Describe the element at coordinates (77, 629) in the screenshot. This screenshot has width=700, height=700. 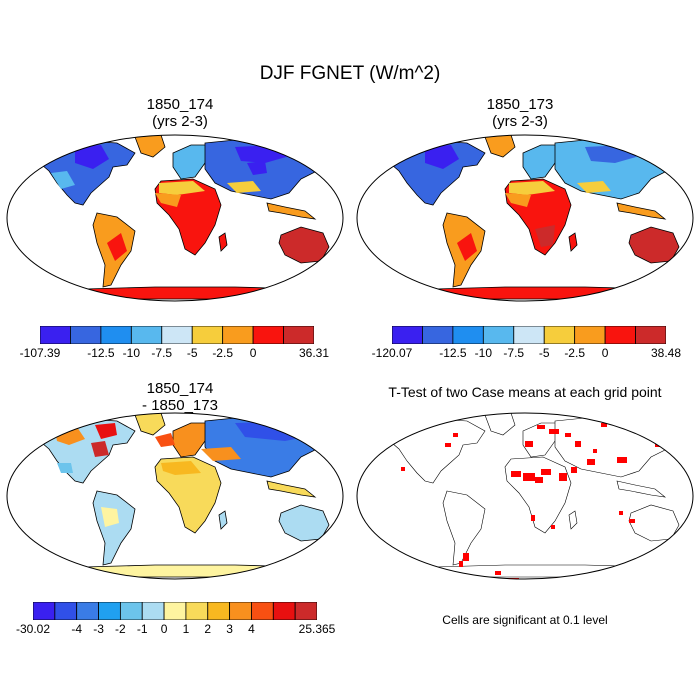
I see `colorbar-tick-label: -4` at that location.